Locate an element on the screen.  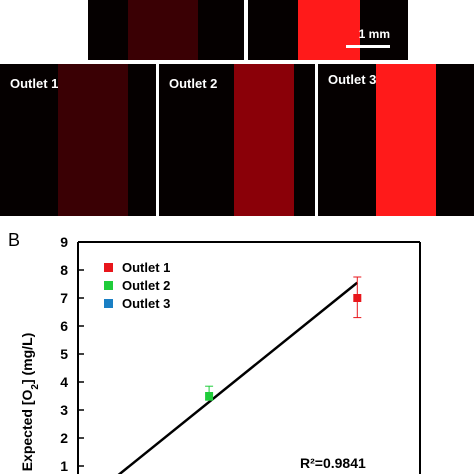
outlet-3-label: Outlet 3 is located at coordinates (352, 79).